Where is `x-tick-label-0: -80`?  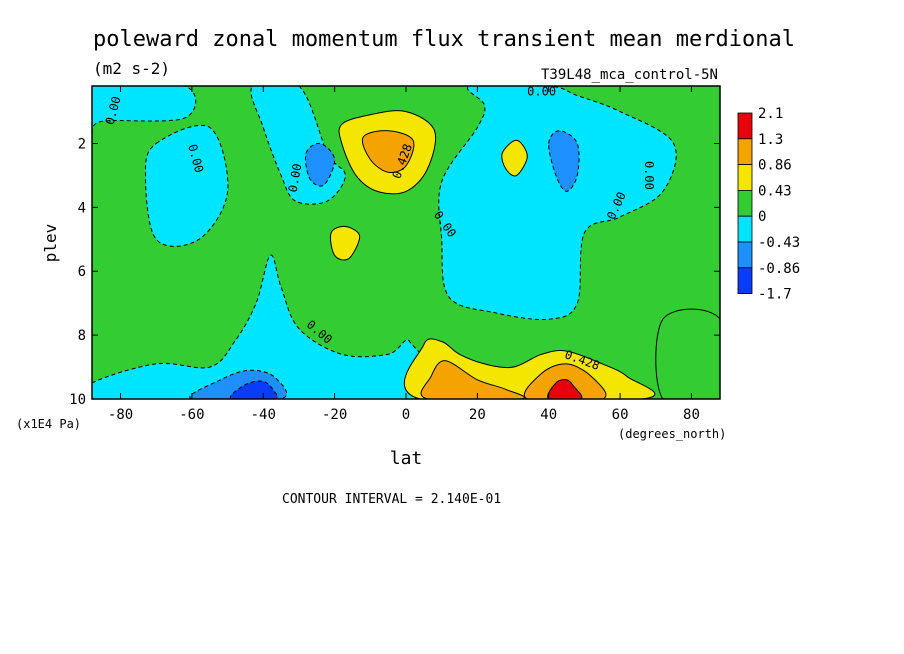 x-tick-label-0: -80 is located at coordinates (120, 415).